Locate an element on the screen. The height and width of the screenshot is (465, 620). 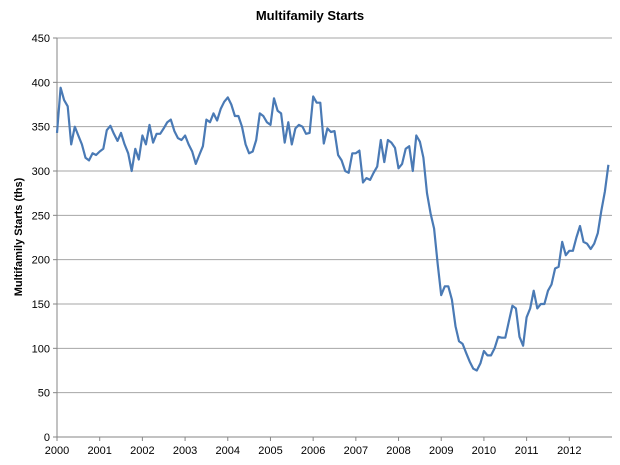
chart-title: Multifamily Starts is located at coordinates (310, 15).